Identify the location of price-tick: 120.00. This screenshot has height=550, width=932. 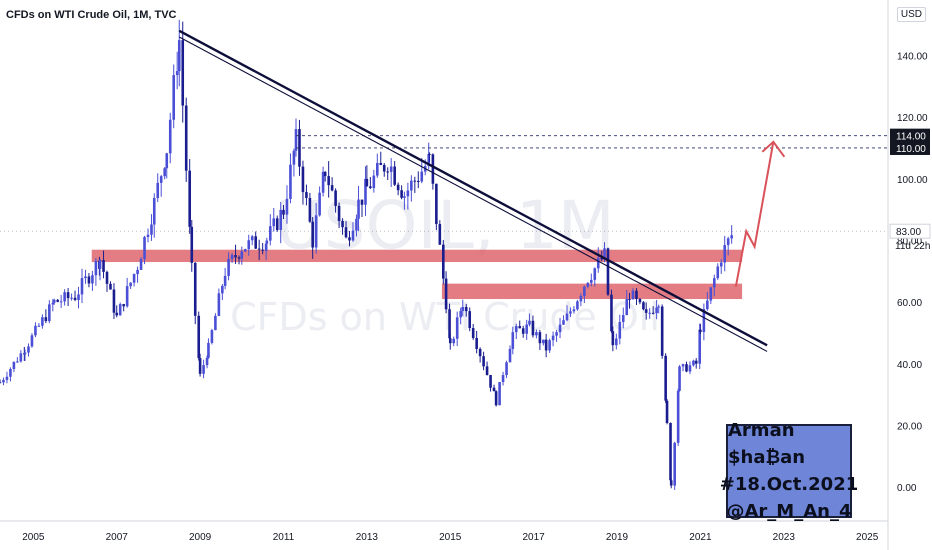
(912, 118).